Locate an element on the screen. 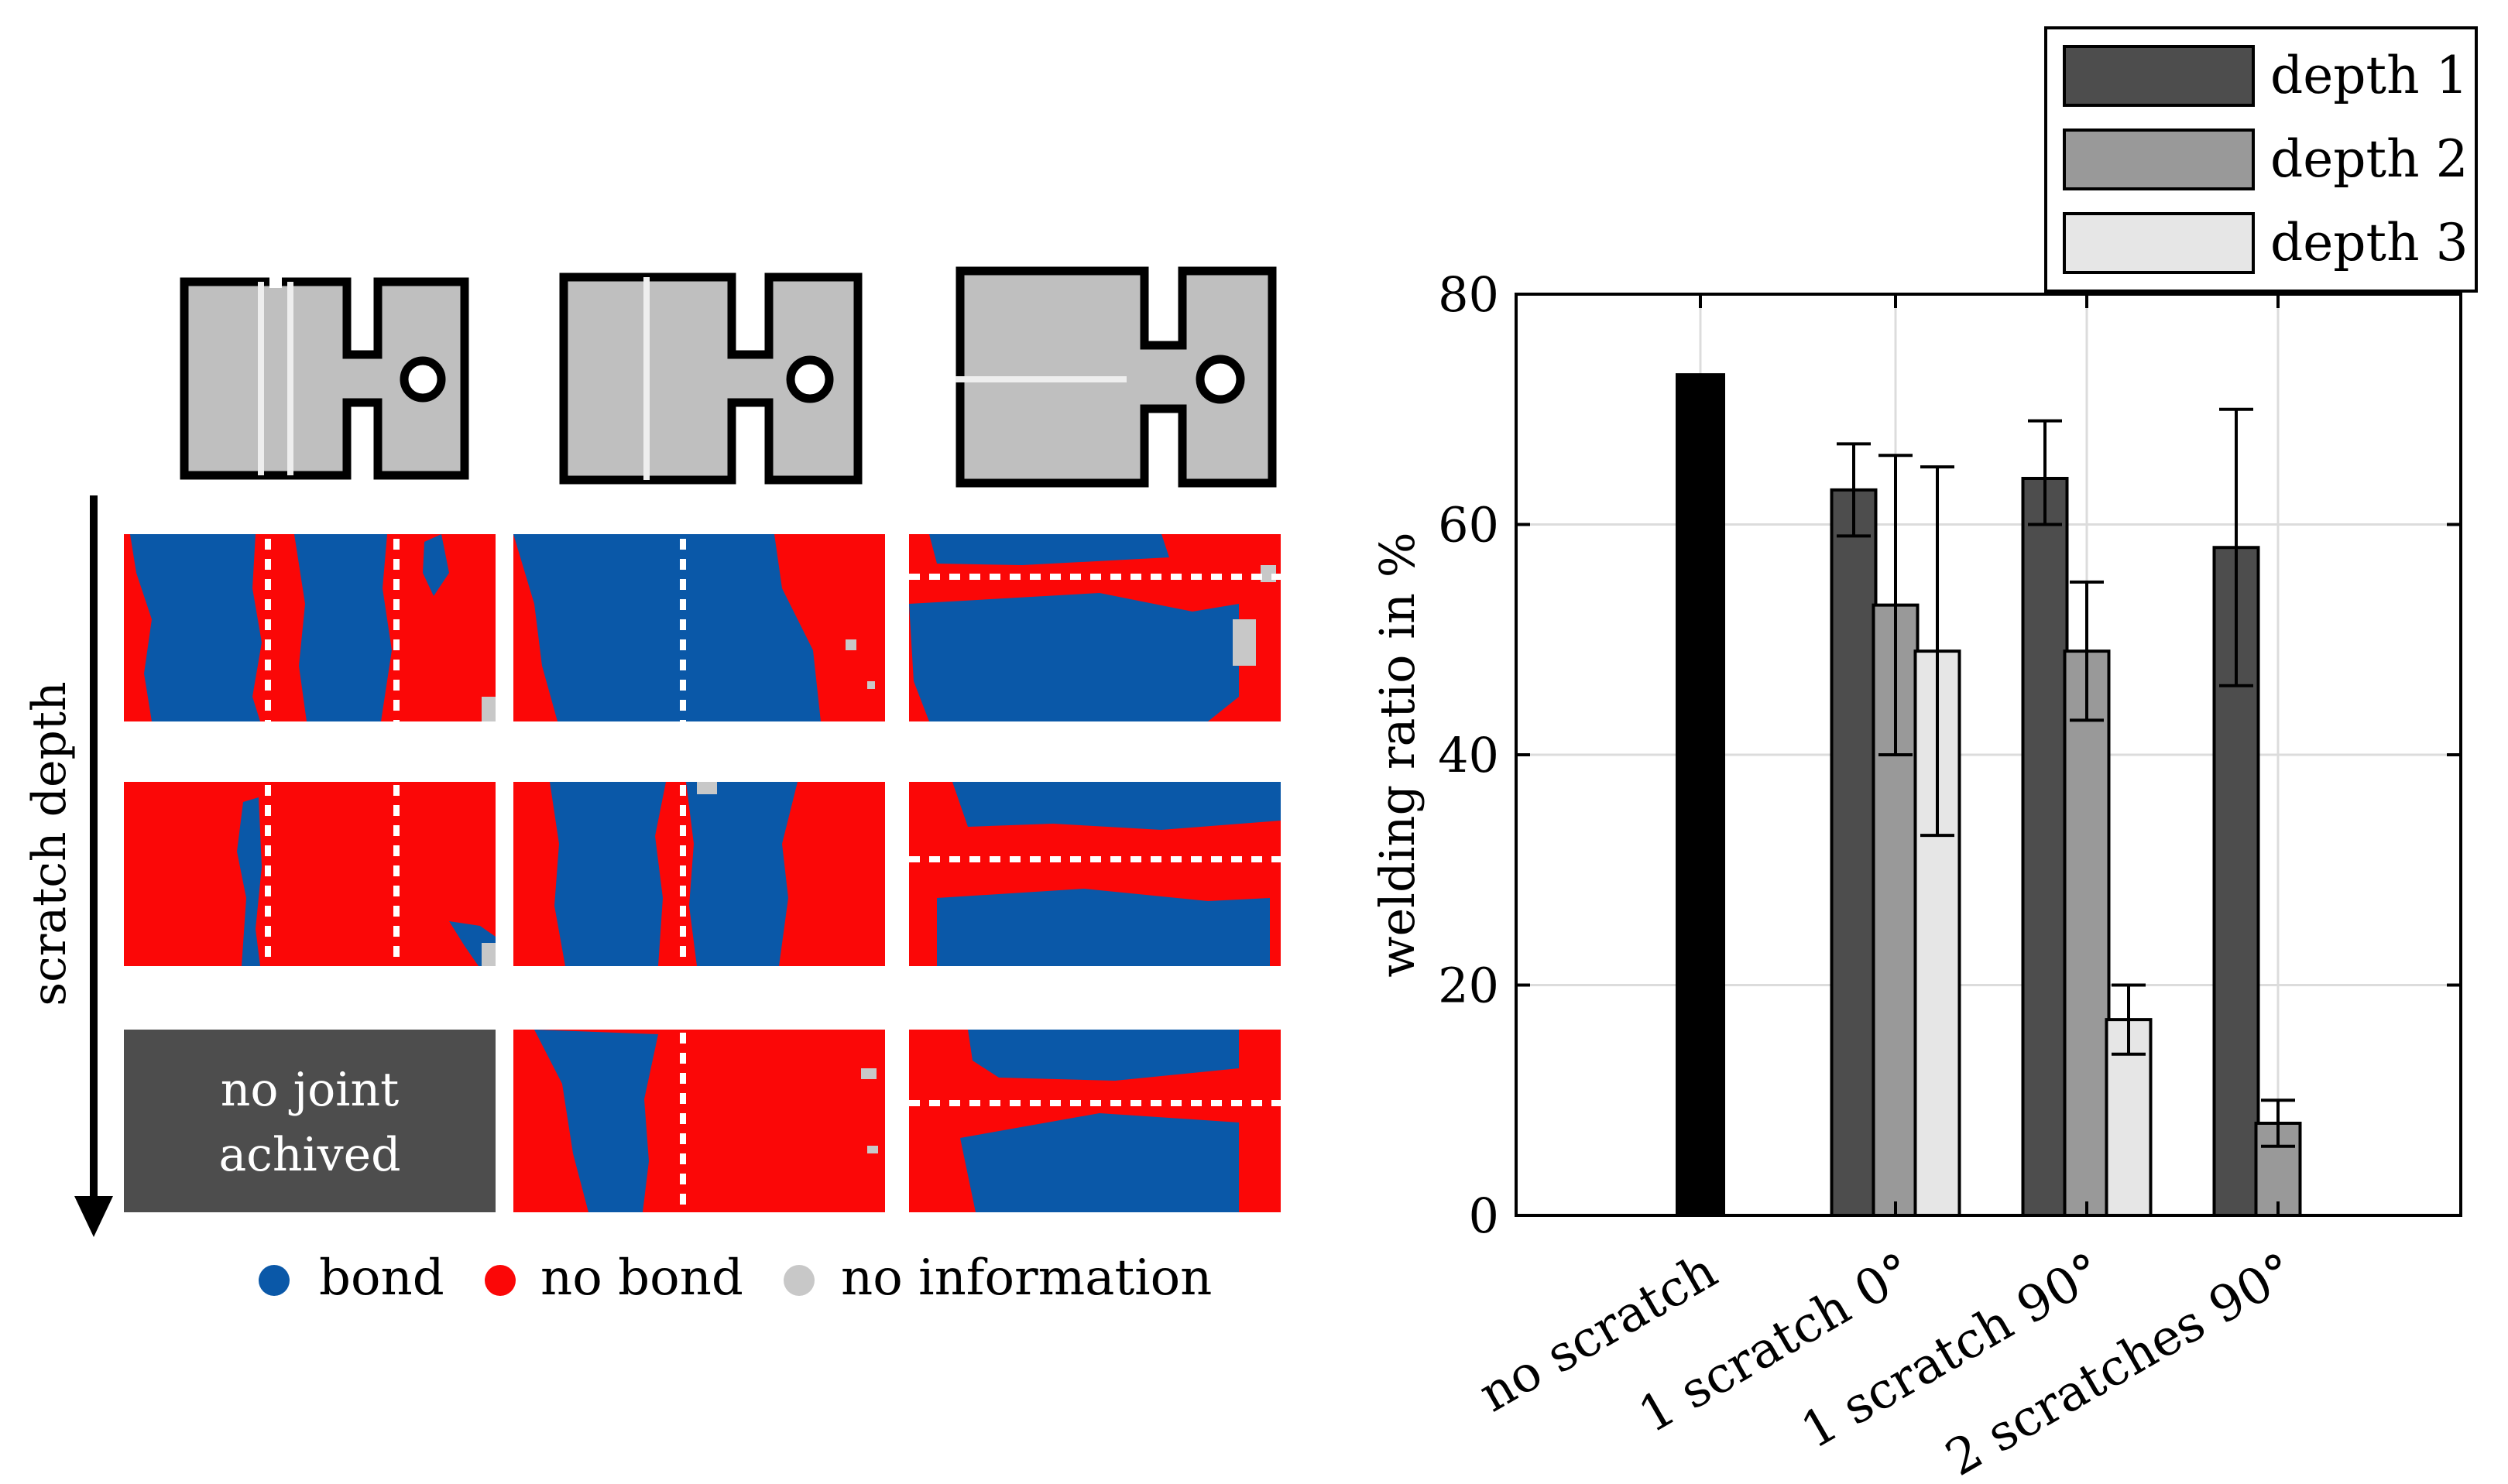 The image size is (2508, 1484). specimen-icon-one-scratch-90deg is located at coordinates (1116, 377).